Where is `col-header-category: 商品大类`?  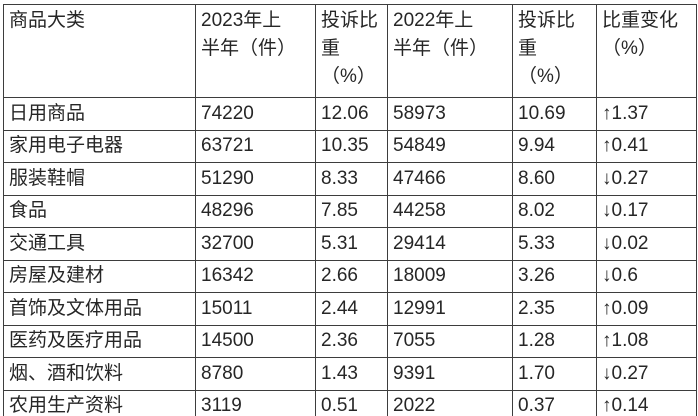 col-header-category: 商品大类 is located at coordinates (99, 51).